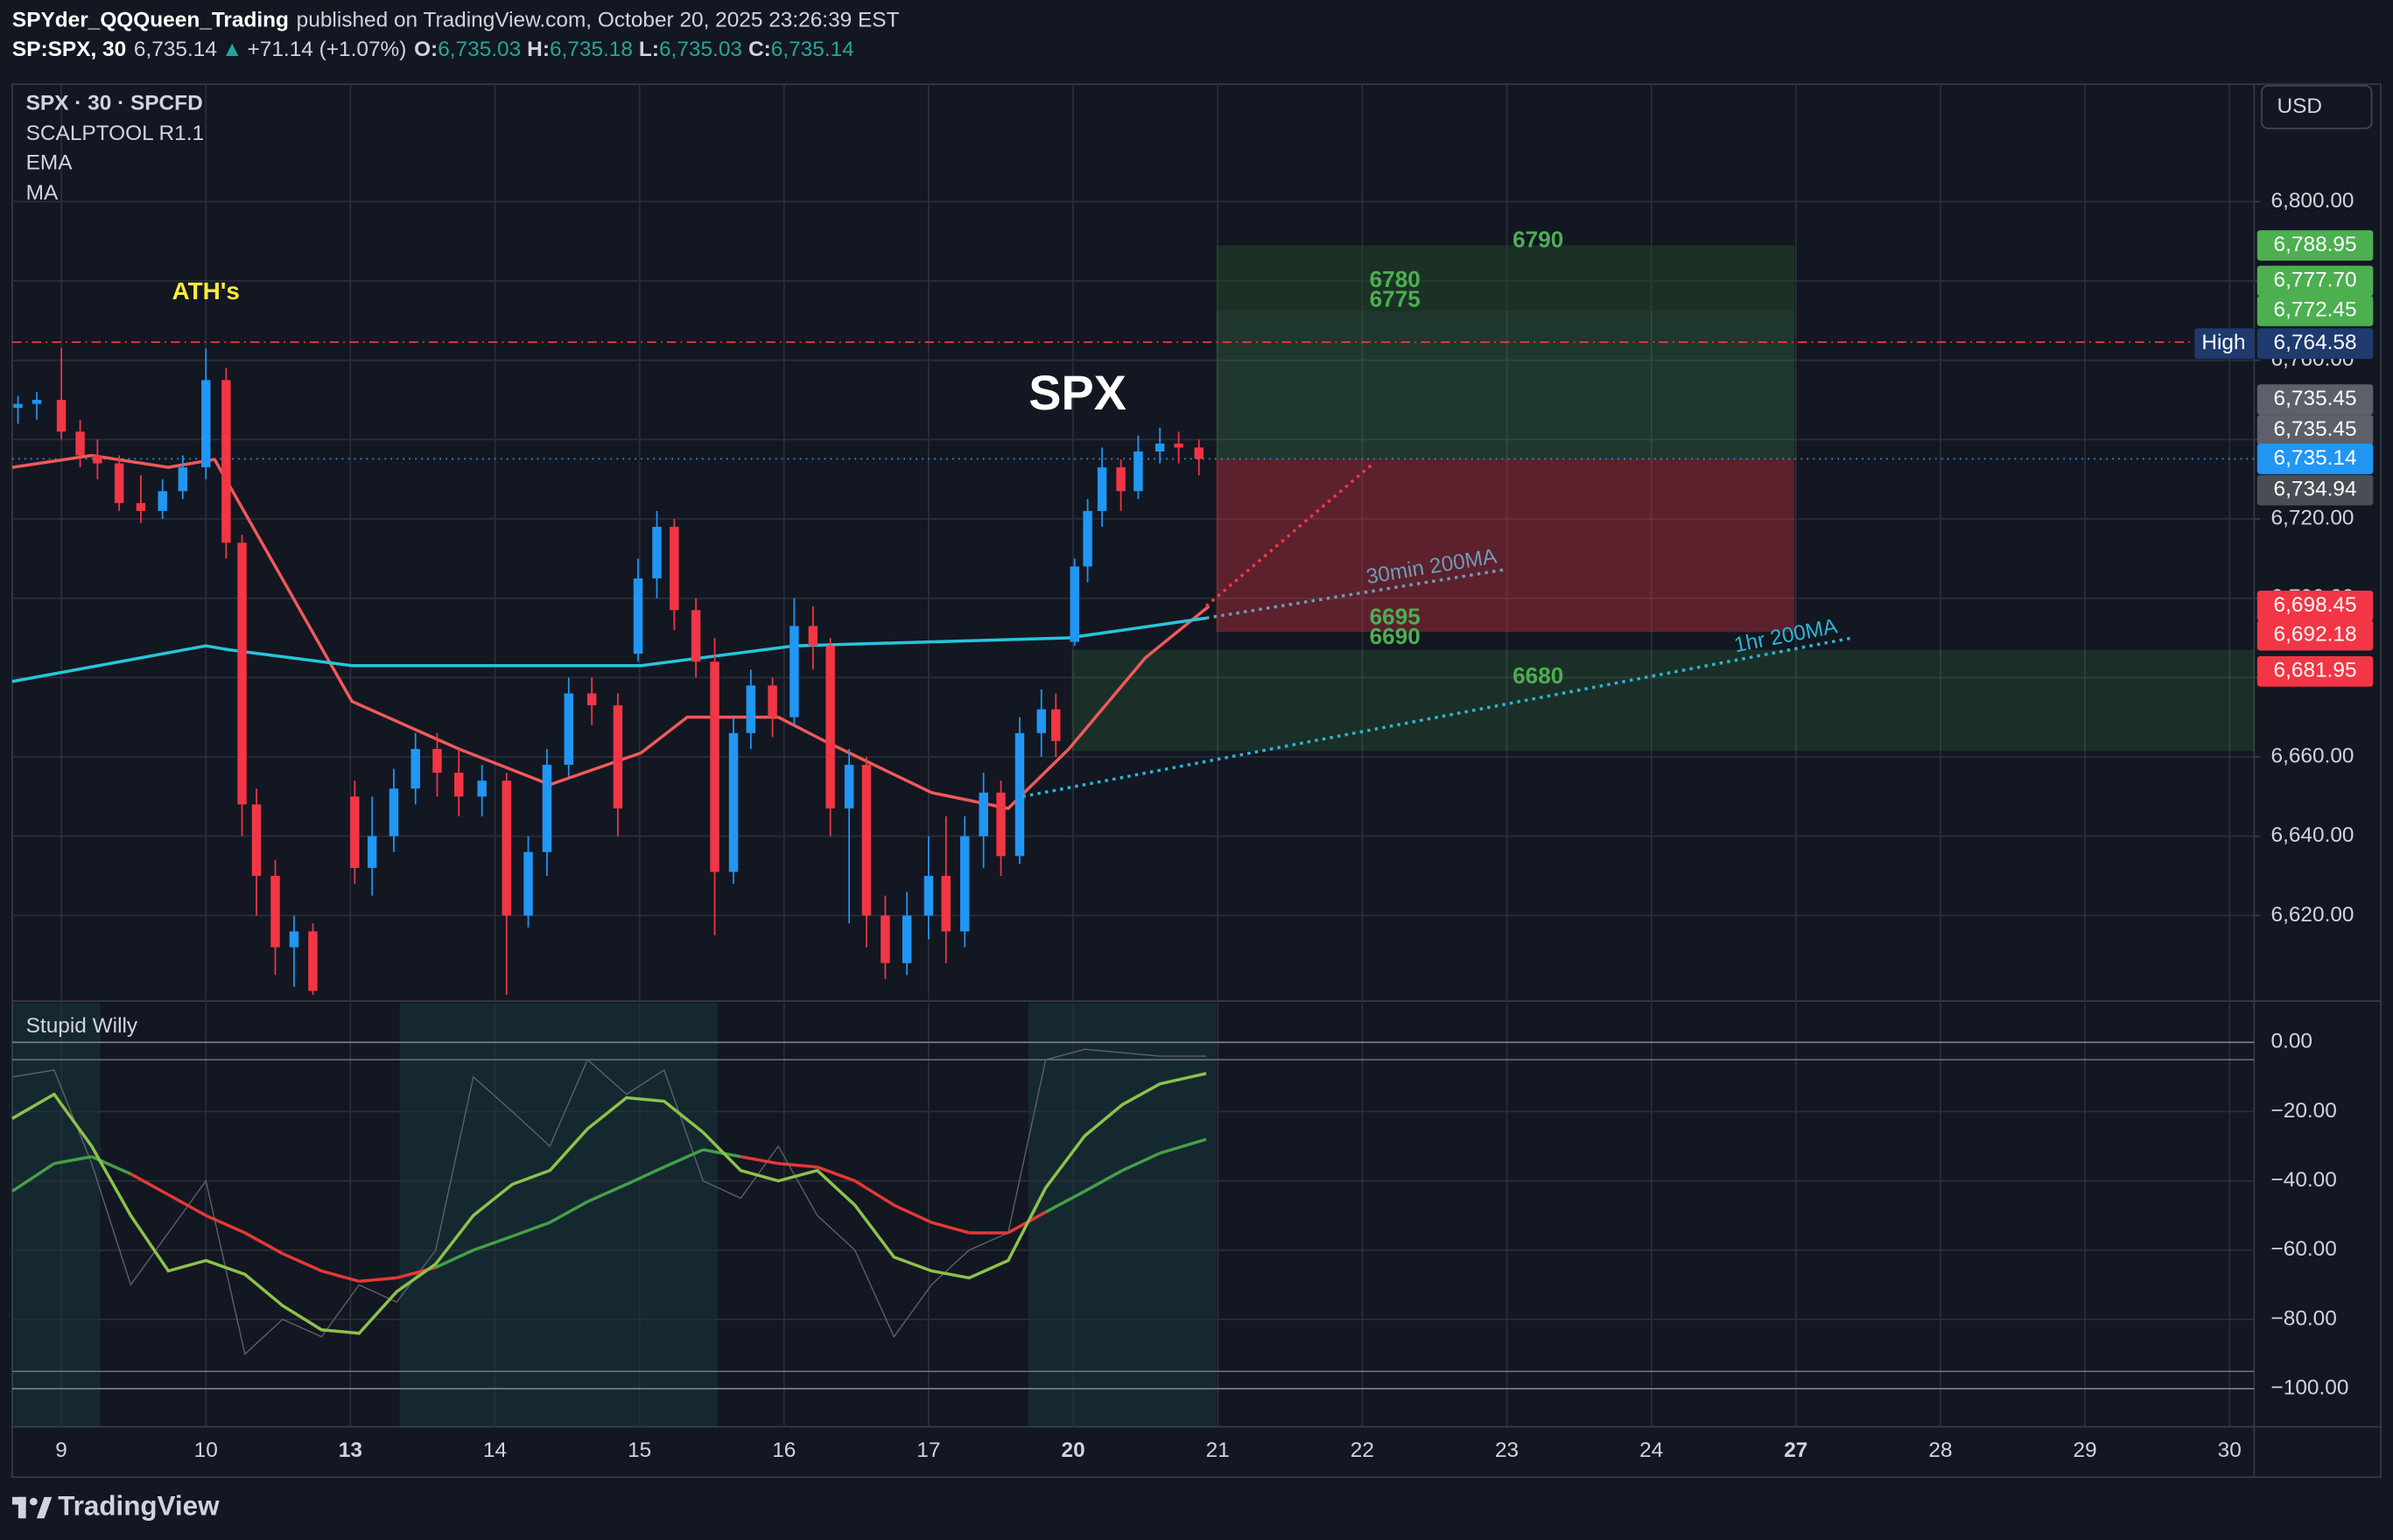 The height and width of the screenshot is (1540, 2393). I want to click on price-tag-label: 6,735.45, so click(2315, 398).